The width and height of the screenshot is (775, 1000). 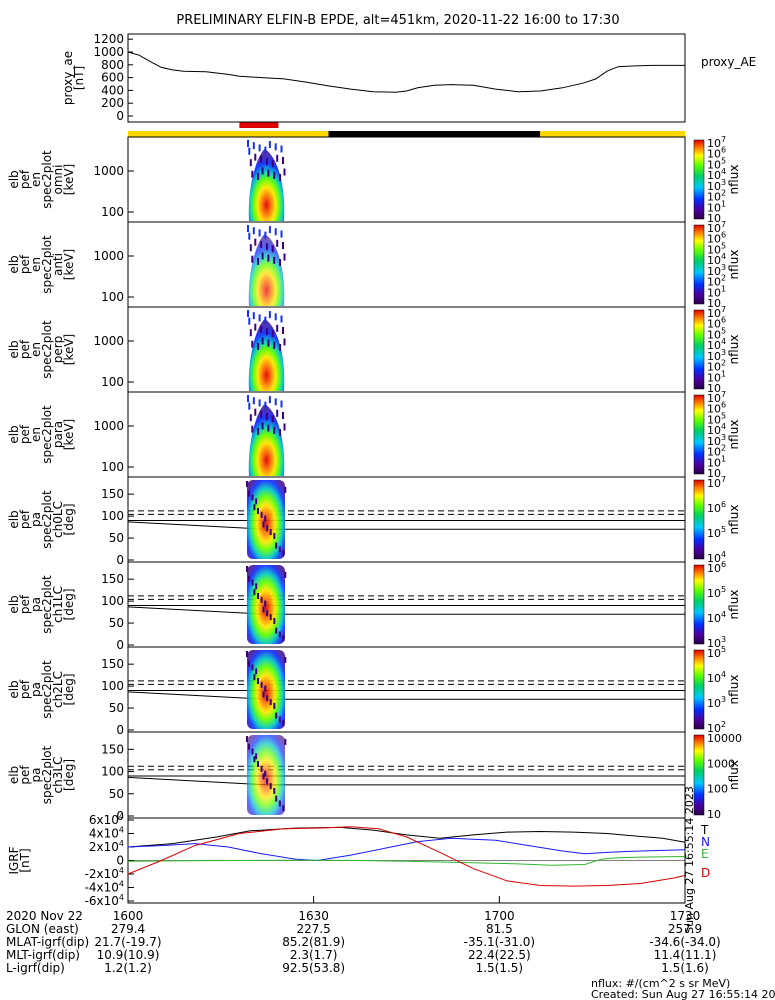 I want to click on units-note: nflux: #/(cm^2 s sr MeV), so click(x=660, y=983).